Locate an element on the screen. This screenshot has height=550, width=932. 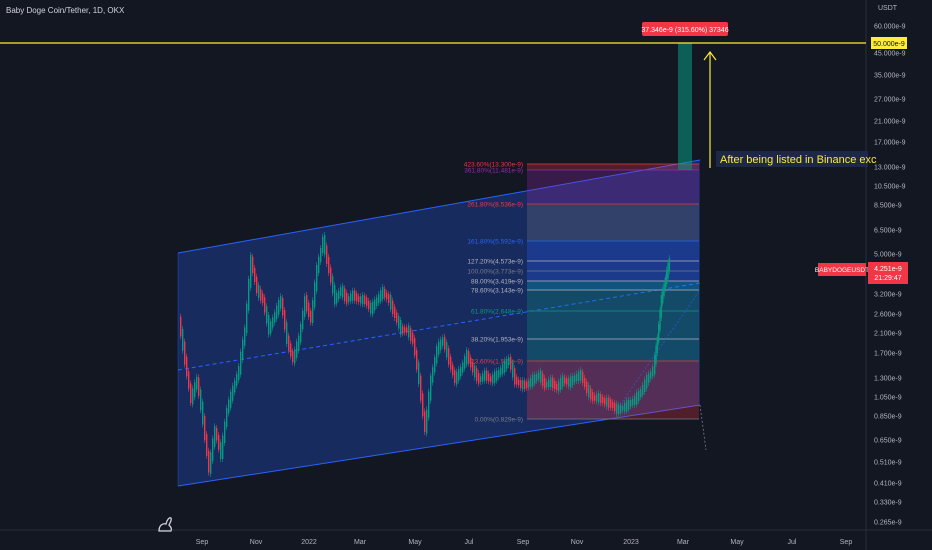
fib-level-label: 23.60%(1.525e-9) is located at coordinates (497, 362).